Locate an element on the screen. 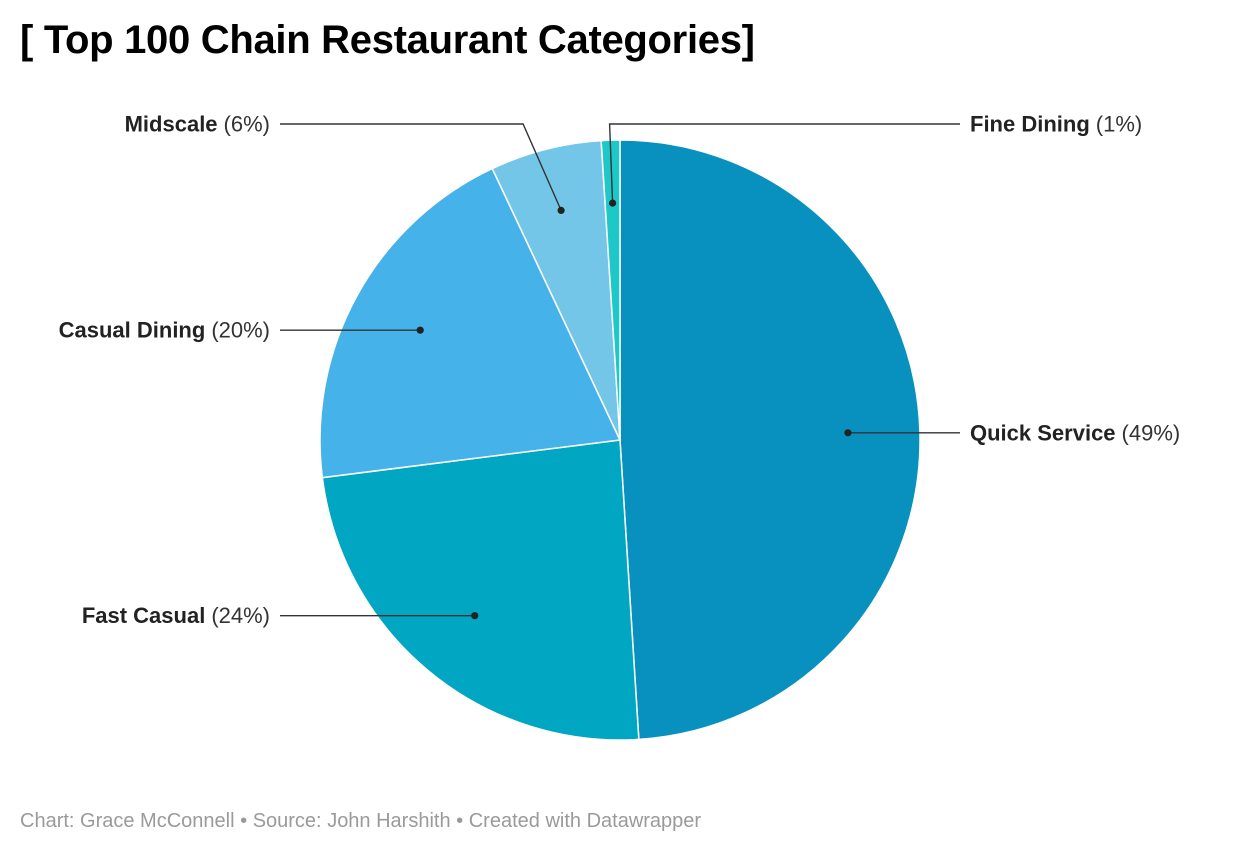 The image size is (1240, 856). chart-title: [ Top 100 Chain Restaurant Categories] is located at coordinates (387, 40).